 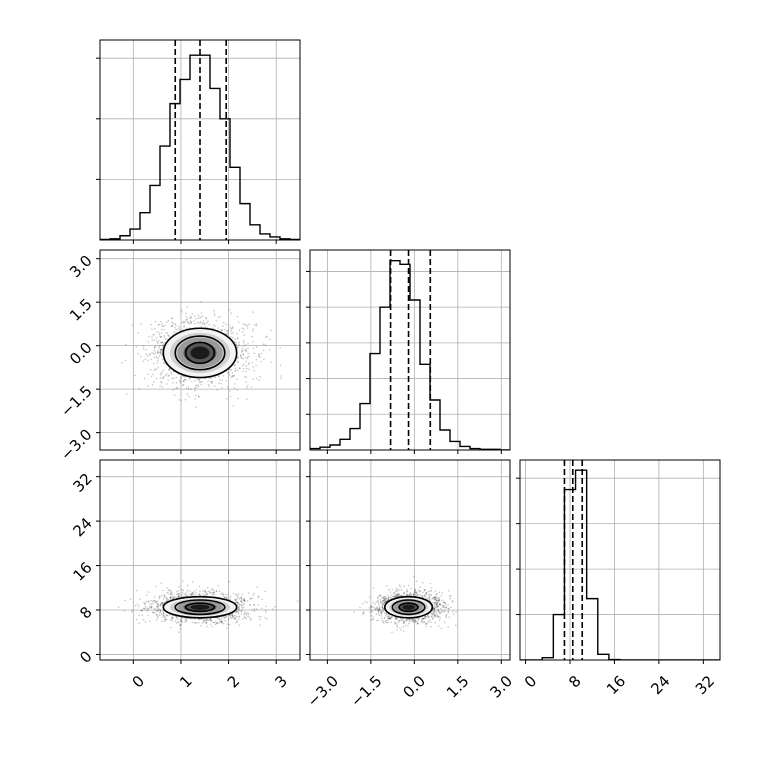 What do you see at coordinates (465, 448) in the screenshot?
I see `histogram-bin` at bounding box center [465, 448].